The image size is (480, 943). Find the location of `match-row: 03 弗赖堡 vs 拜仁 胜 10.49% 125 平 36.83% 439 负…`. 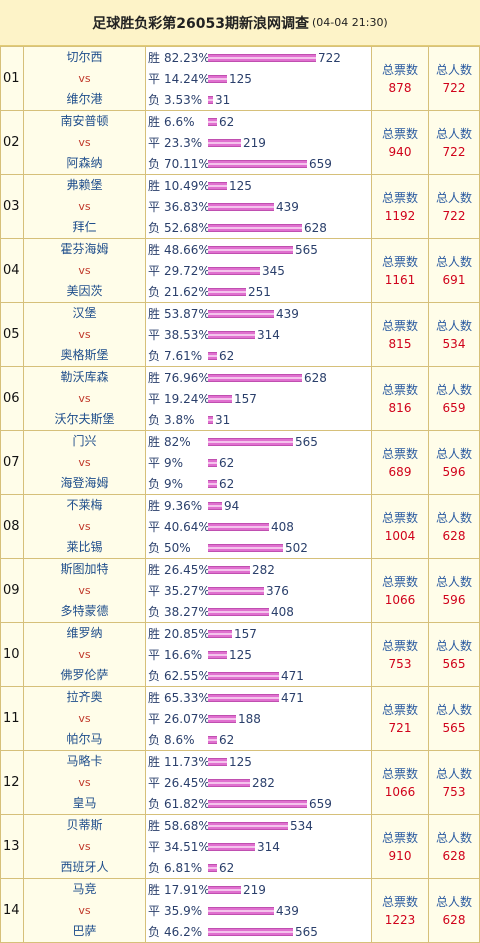

match-row: 03 弗赖堡 vs 拜仁 胜 10.49% 125 平 36.83% 439 负… is located at coordinates (240, 206).